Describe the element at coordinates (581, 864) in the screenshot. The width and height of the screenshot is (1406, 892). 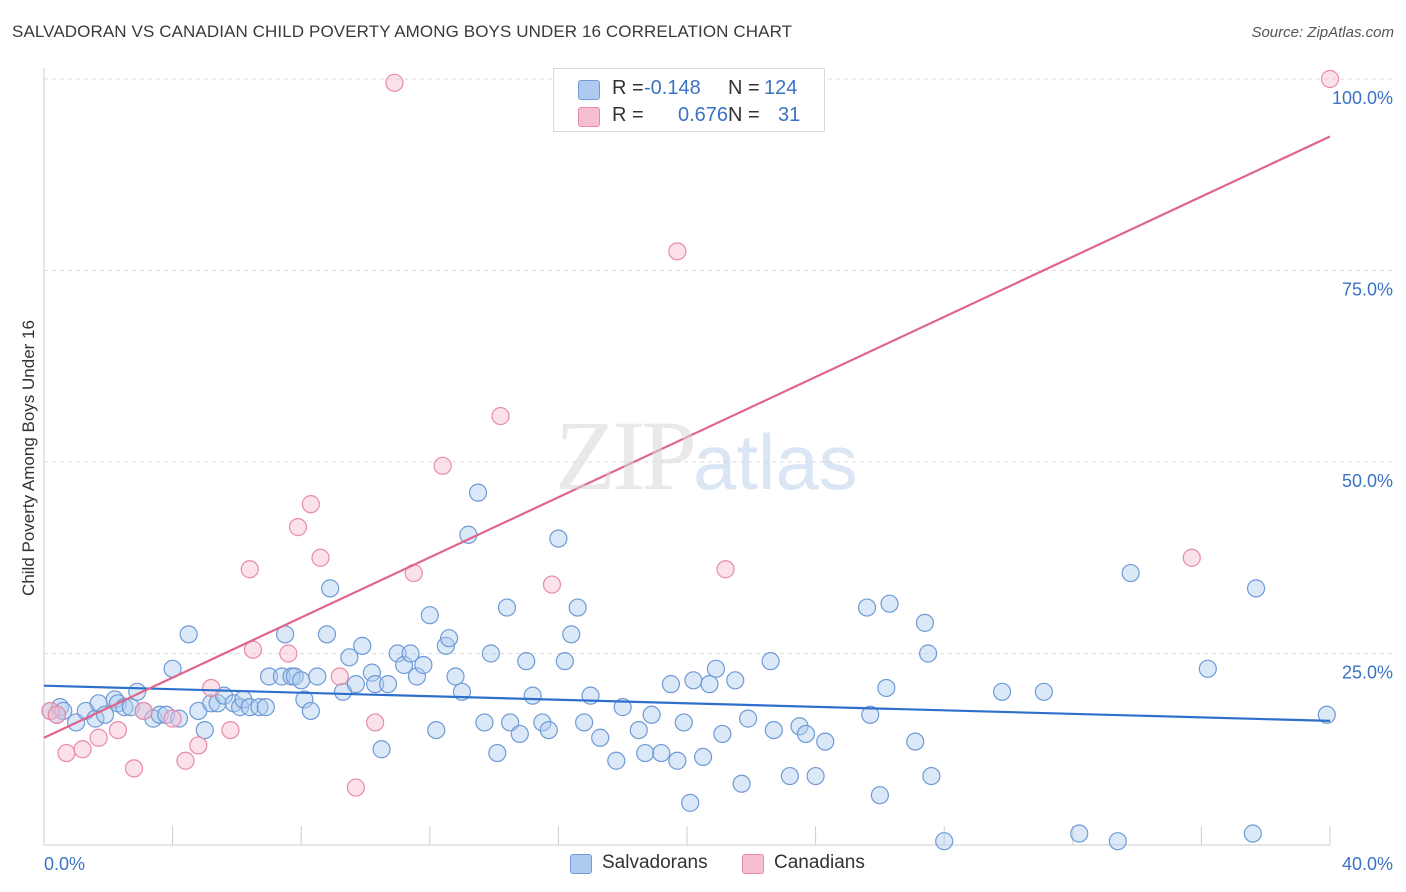
I see `salvadorans-swatch` at that location.